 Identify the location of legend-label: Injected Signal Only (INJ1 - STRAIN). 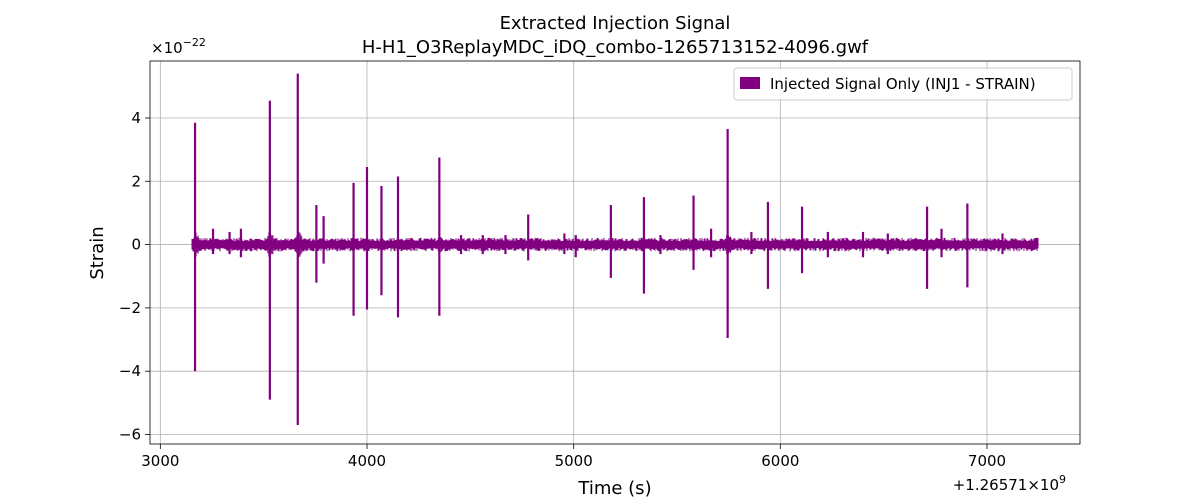
(903, 84).